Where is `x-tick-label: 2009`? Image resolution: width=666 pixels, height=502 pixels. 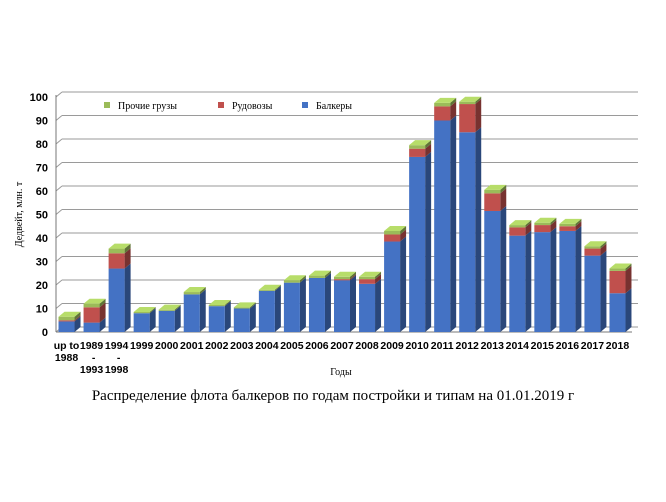 x-tick-label: 2009 is located at coordinates (392, 346).